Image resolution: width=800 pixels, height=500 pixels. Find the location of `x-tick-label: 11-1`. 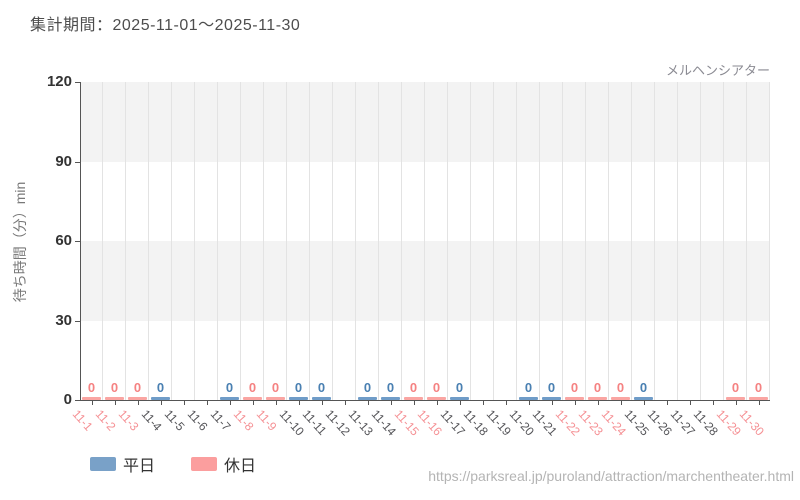

x-tick-label: 11-1 is located at coordinates (82, 420).